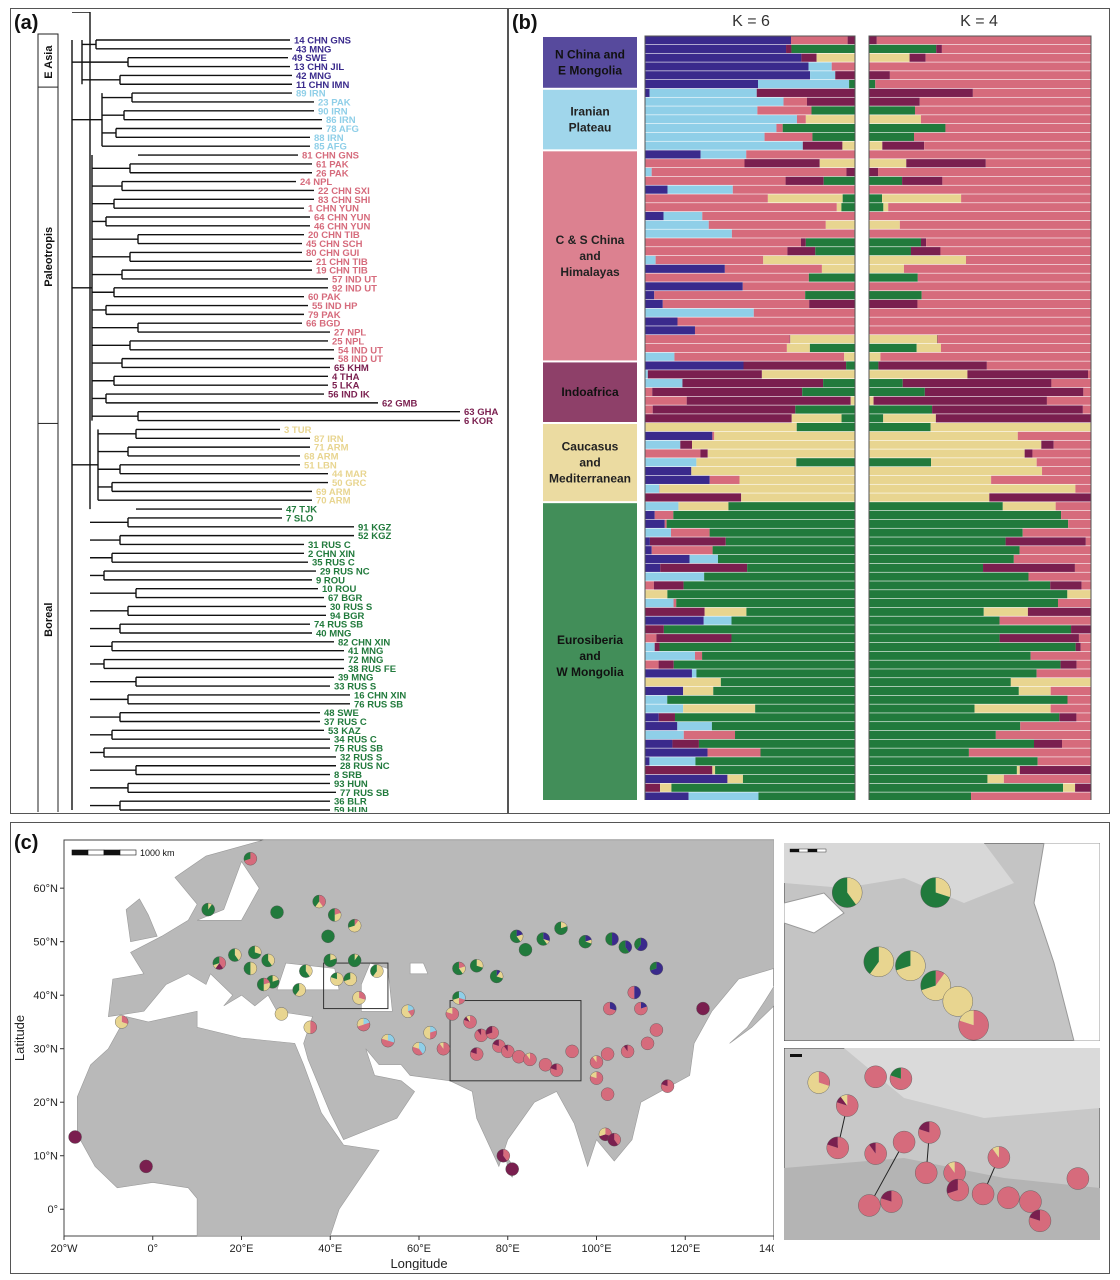 The height and width of the screenshot is (1280, 1120). What do you see at coordinates (979, 21) in the screenshot?
I see `k4-title: K = 4` at bounding box center [979, 21].